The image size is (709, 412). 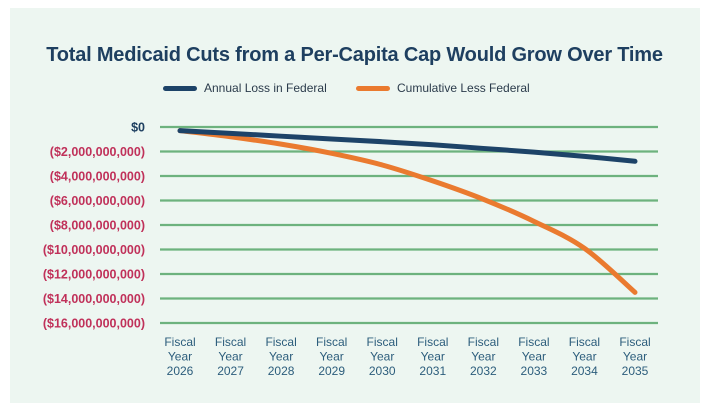 I want to click on x-tick-label: Fiscal Year 2031, so click(x=432, y=356).